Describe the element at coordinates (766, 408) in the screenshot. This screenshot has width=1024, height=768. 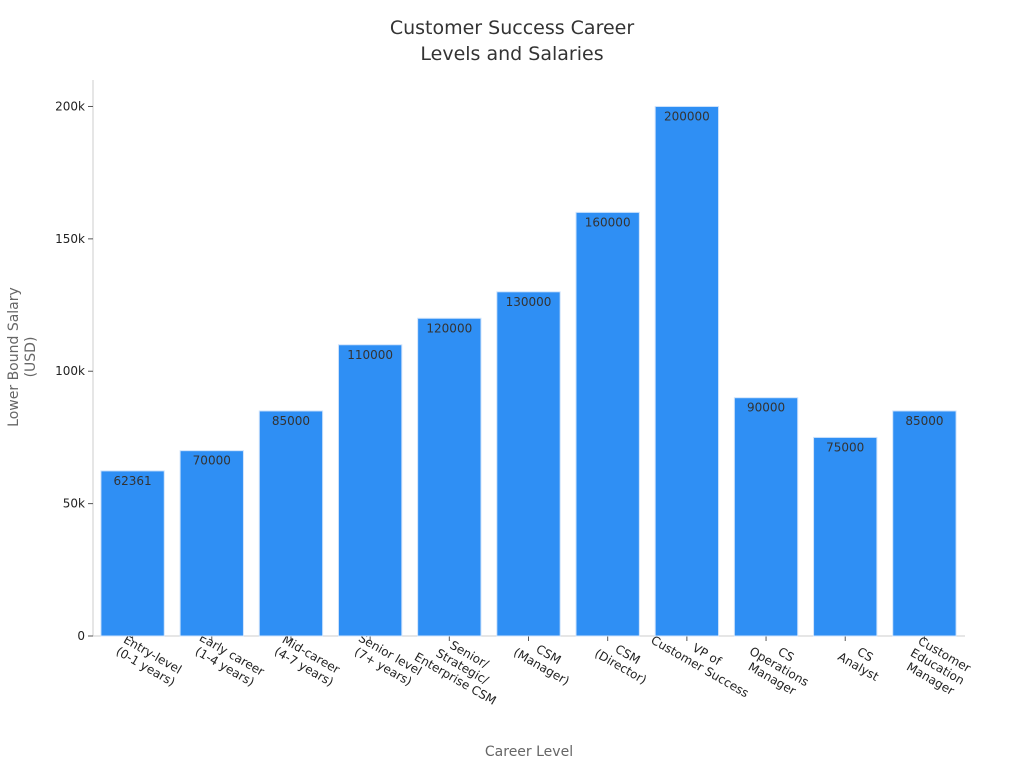
I see `data-label: 90000` at that location.